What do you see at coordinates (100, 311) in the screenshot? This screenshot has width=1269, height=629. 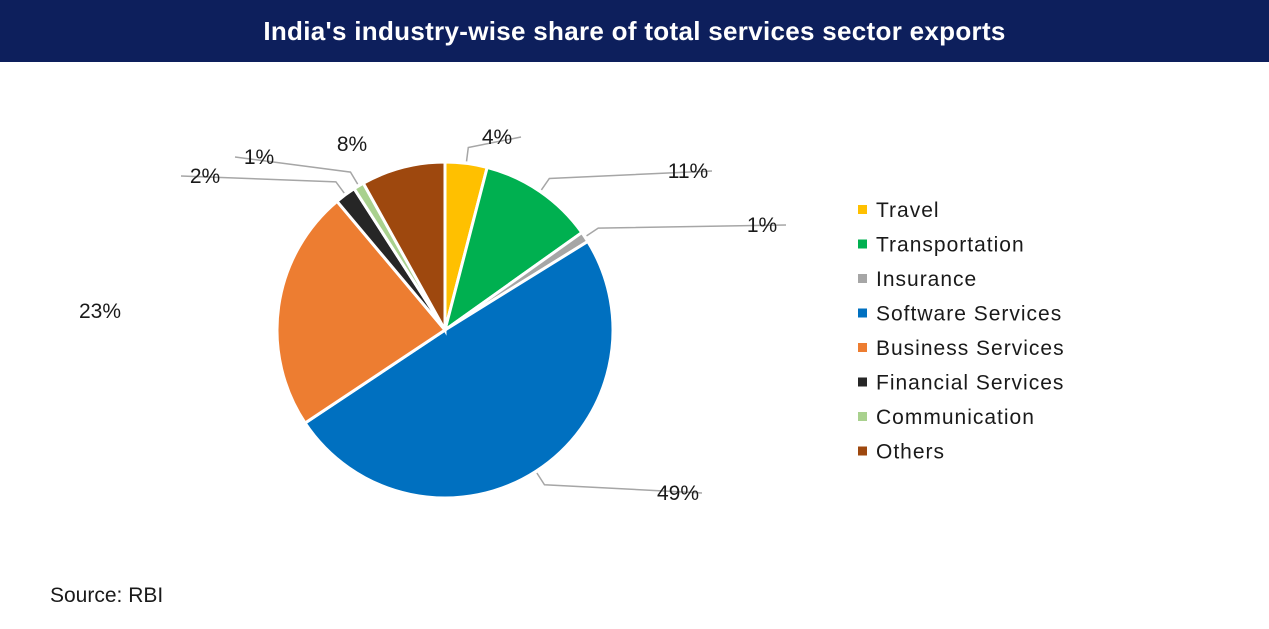 I see `data-label-business-services: 23%` at bounding box center [100, 311].